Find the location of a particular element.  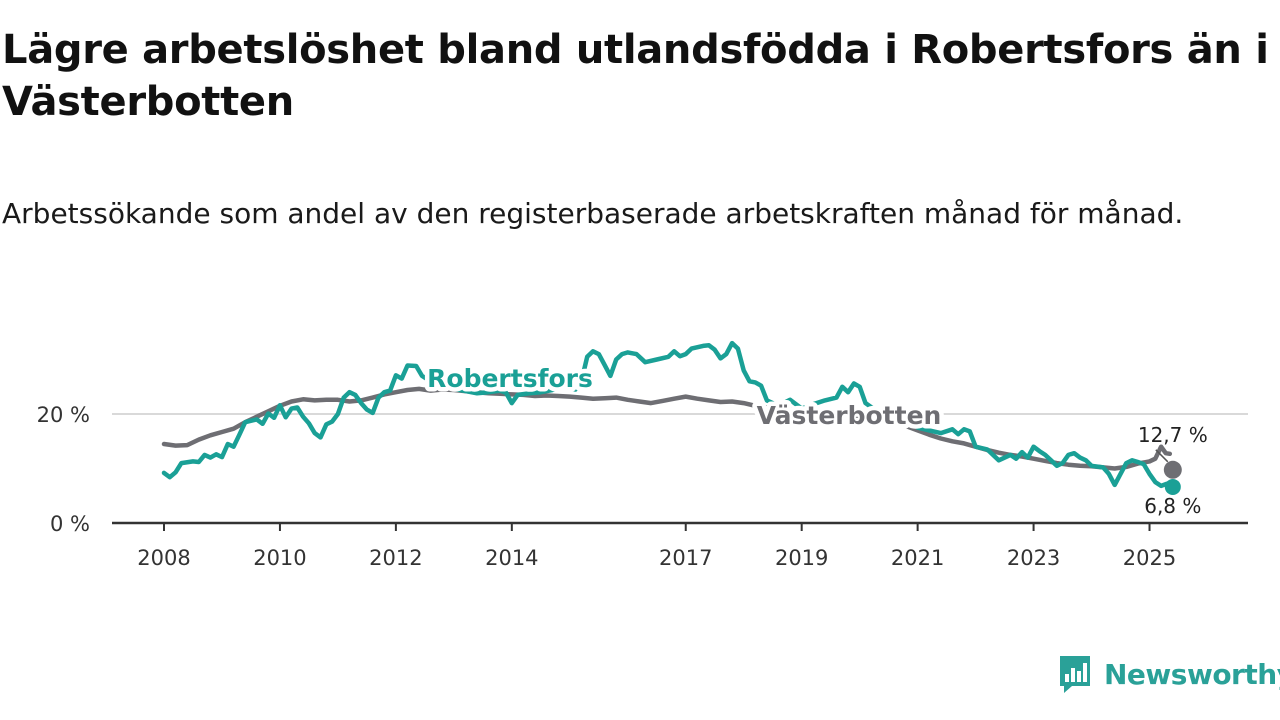

y-tick-label: 0 % is located at coordinates (70, 524).